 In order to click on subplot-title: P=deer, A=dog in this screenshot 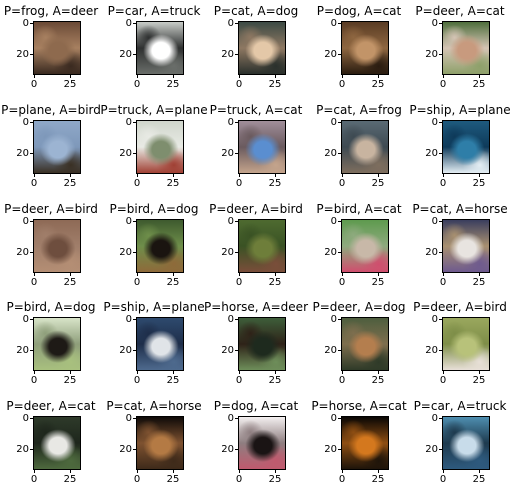, I will do `click(359, 307)`.